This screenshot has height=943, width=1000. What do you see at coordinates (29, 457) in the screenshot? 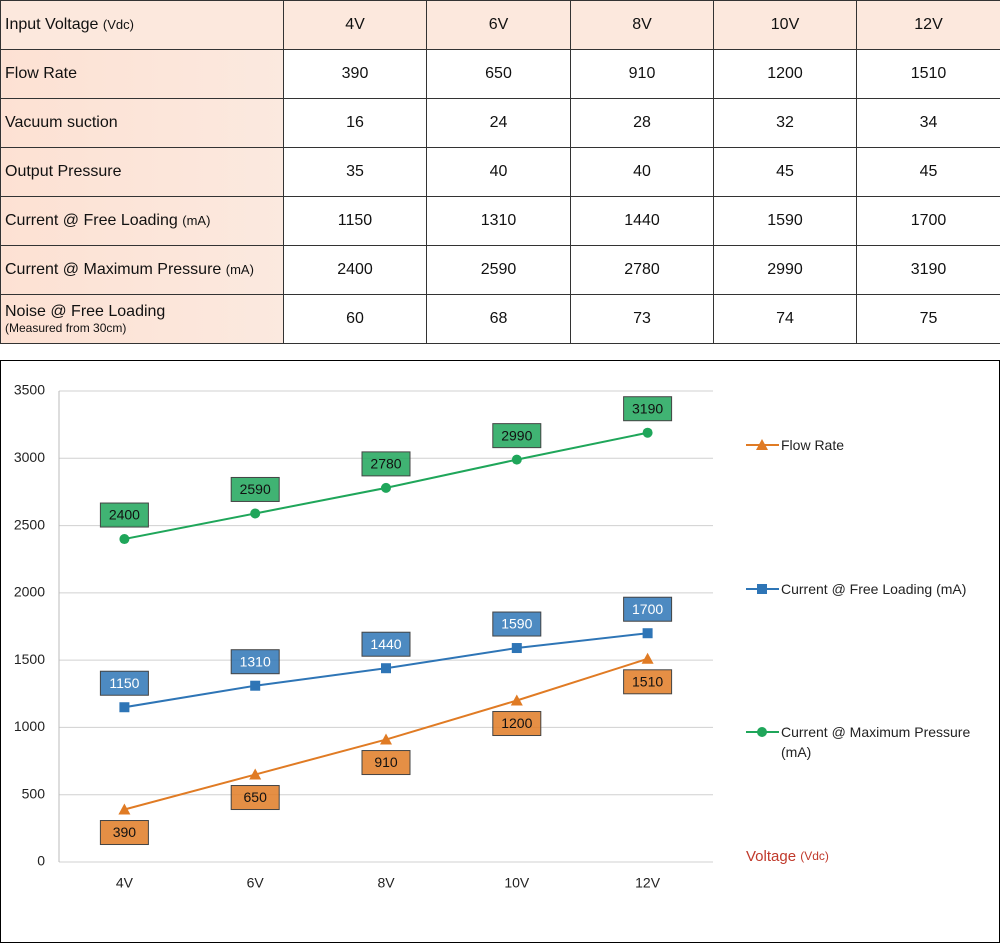
I see `y-tick-label: 3000` at bounding box center [29, 457].